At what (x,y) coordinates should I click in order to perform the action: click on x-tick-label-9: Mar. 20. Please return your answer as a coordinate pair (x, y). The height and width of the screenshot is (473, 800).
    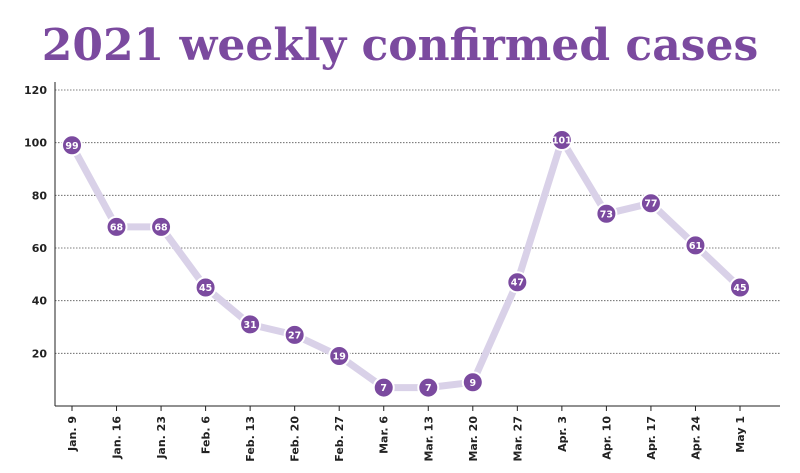
    Looking at the image, I should click on (473, 439).